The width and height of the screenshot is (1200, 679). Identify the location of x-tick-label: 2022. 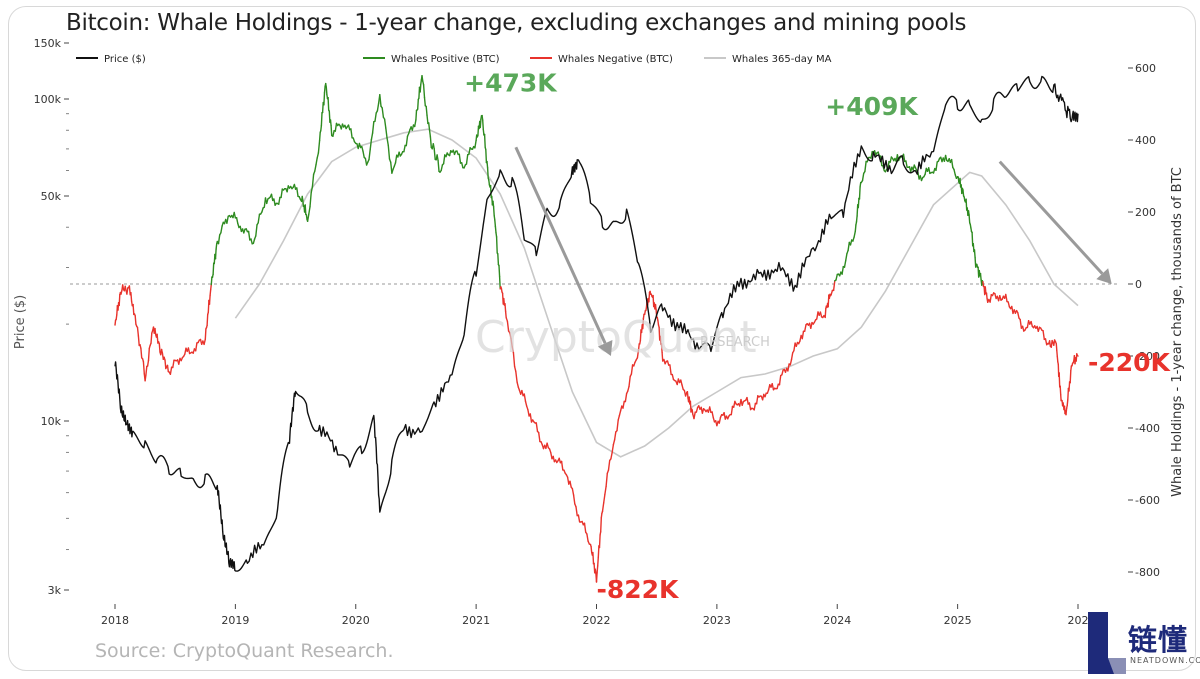
(597, 620).